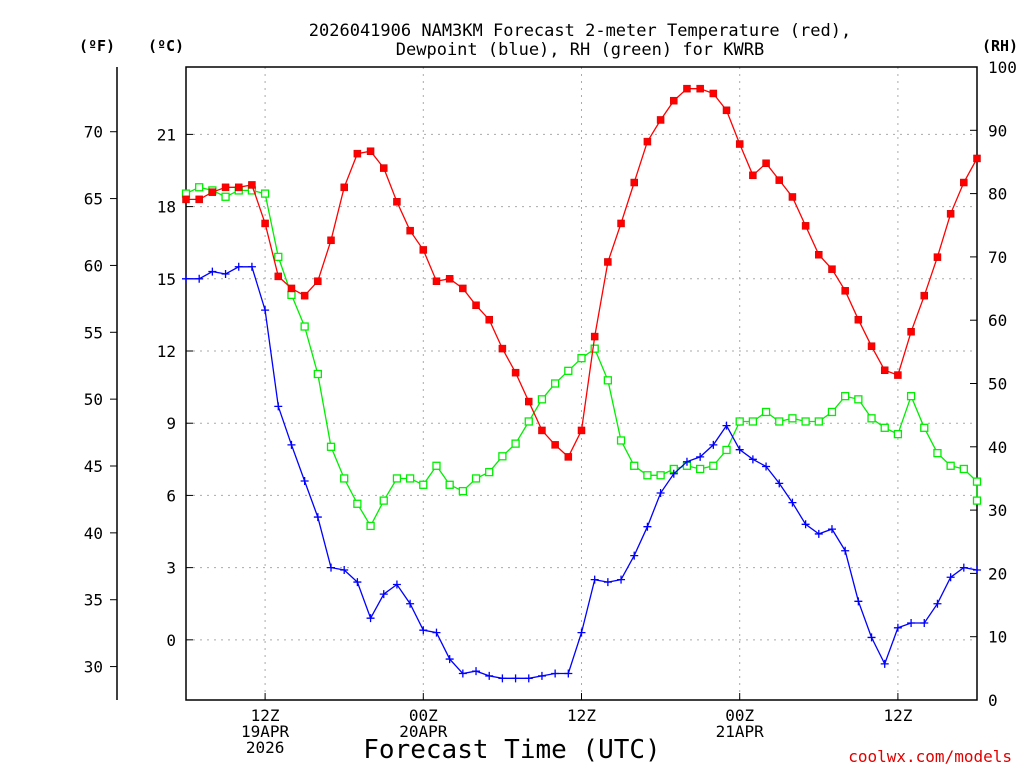 The width and height of the screenshot is (1024, 768). I want to click on time-tick-label: 2026, so click(265, 747).